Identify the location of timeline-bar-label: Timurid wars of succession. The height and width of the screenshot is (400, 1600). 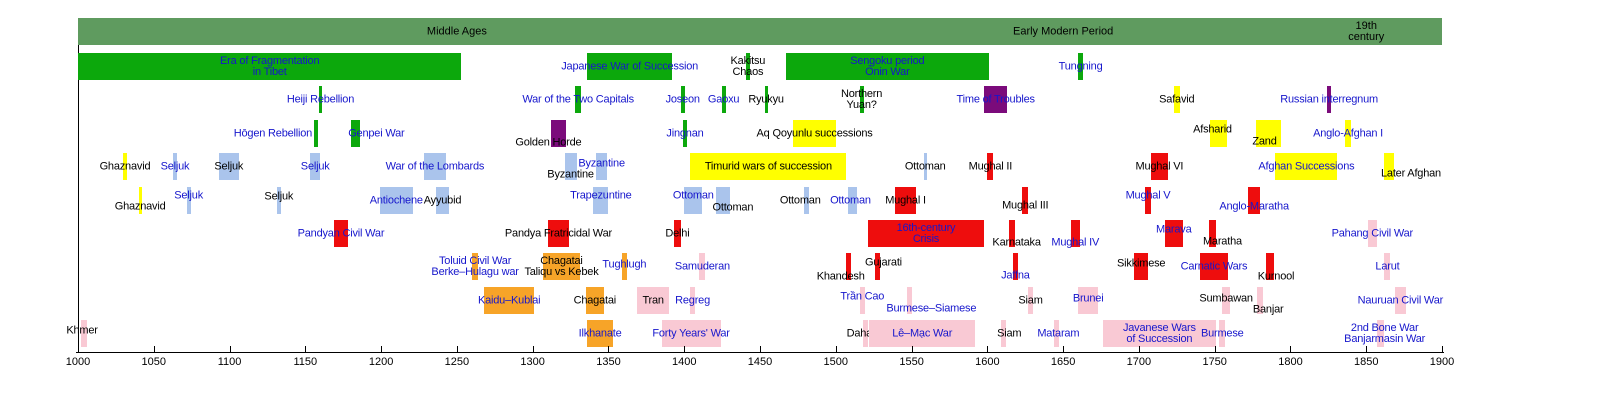
(768, 166).